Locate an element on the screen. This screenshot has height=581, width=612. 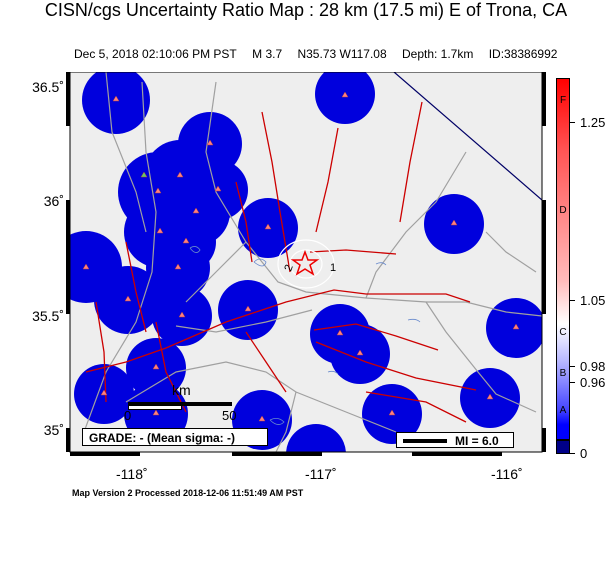
scale-bar-unit: km is located at coordinates (181, 390).